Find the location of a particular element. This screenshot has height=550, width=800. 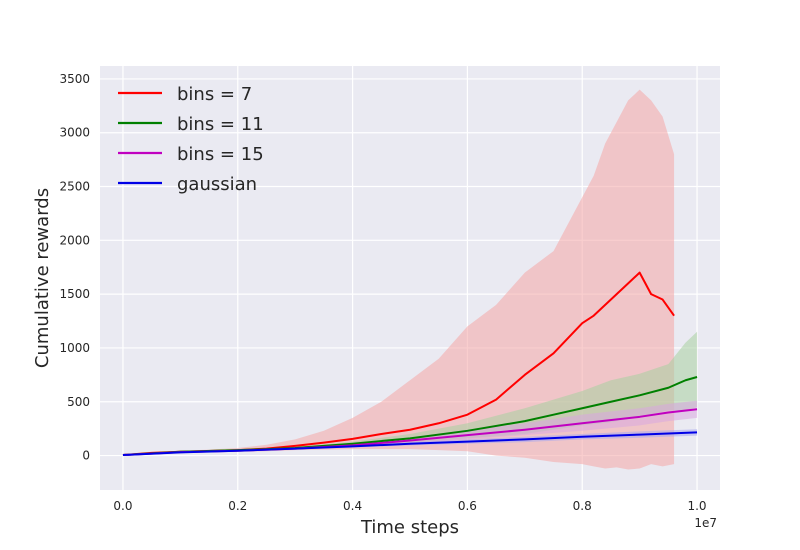

series-line-gaussian is located at coordinates (410, 444).